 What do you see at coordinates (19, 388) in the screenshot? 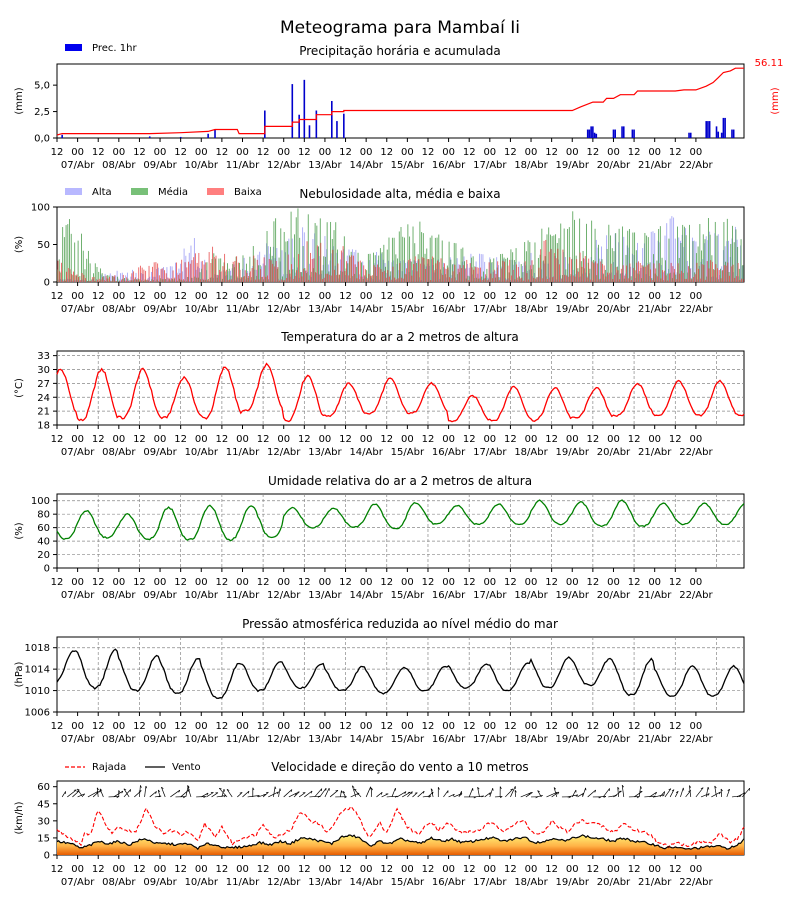
I see `y-axis-label: (°C)` at bounding box center [19, 388].